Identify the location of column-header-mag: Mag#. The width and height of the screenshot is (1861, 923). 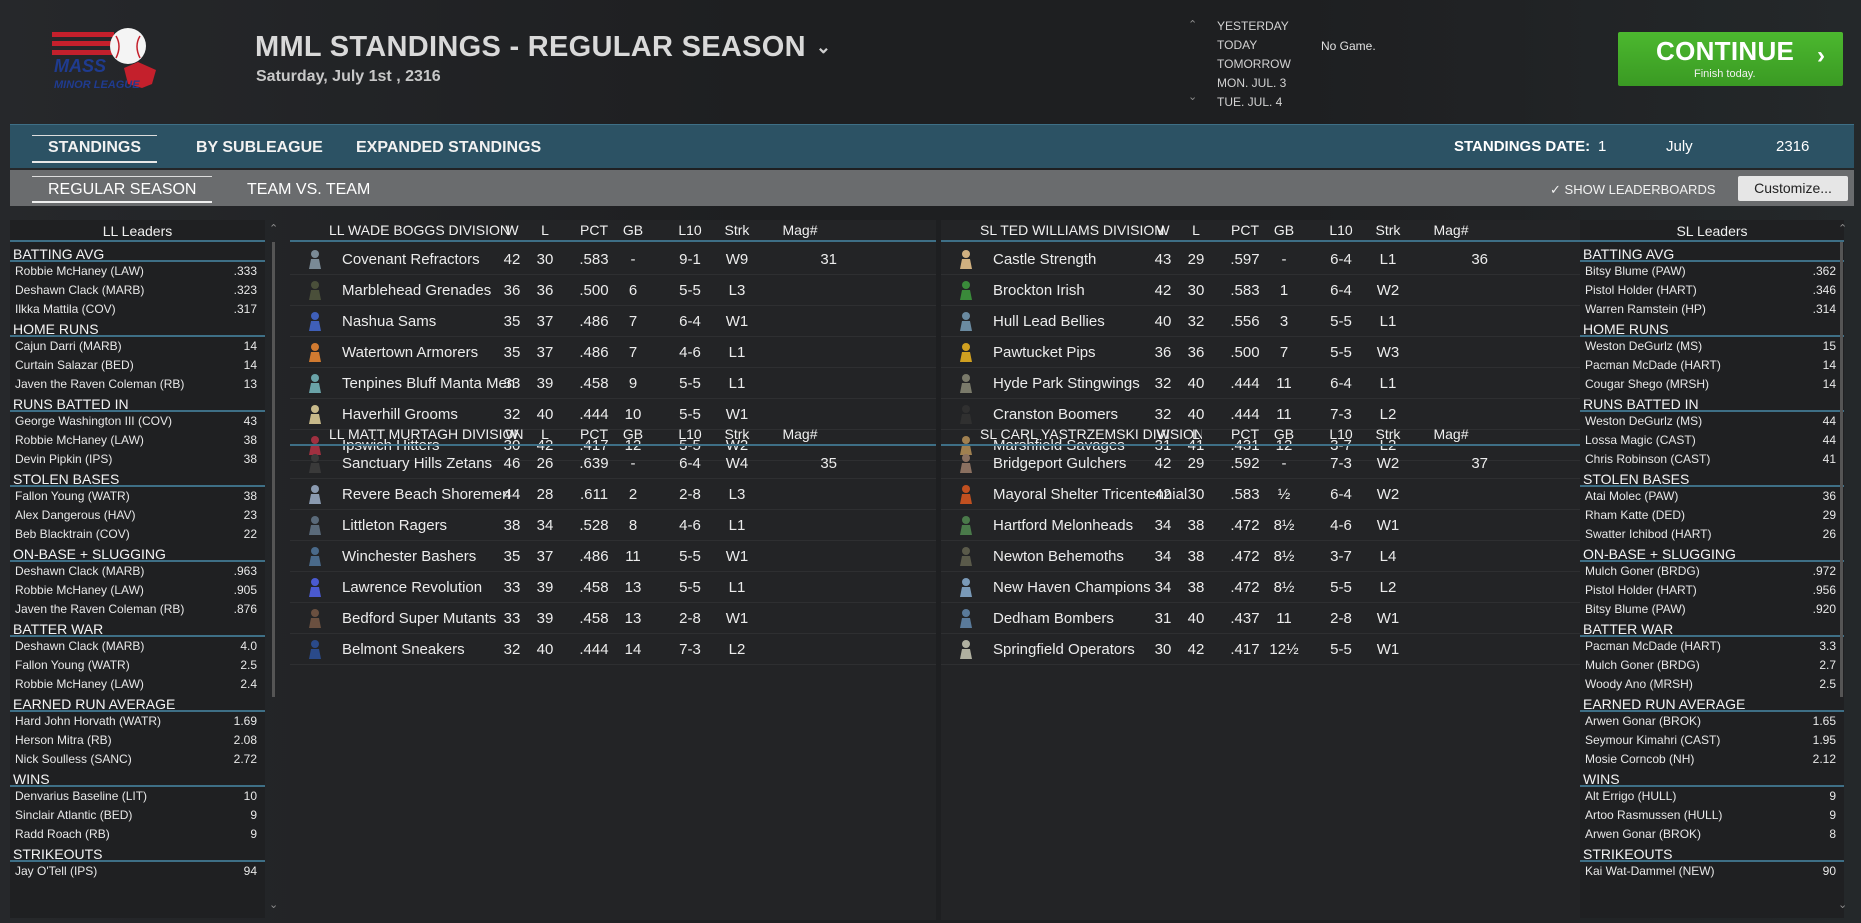
(800, 434).